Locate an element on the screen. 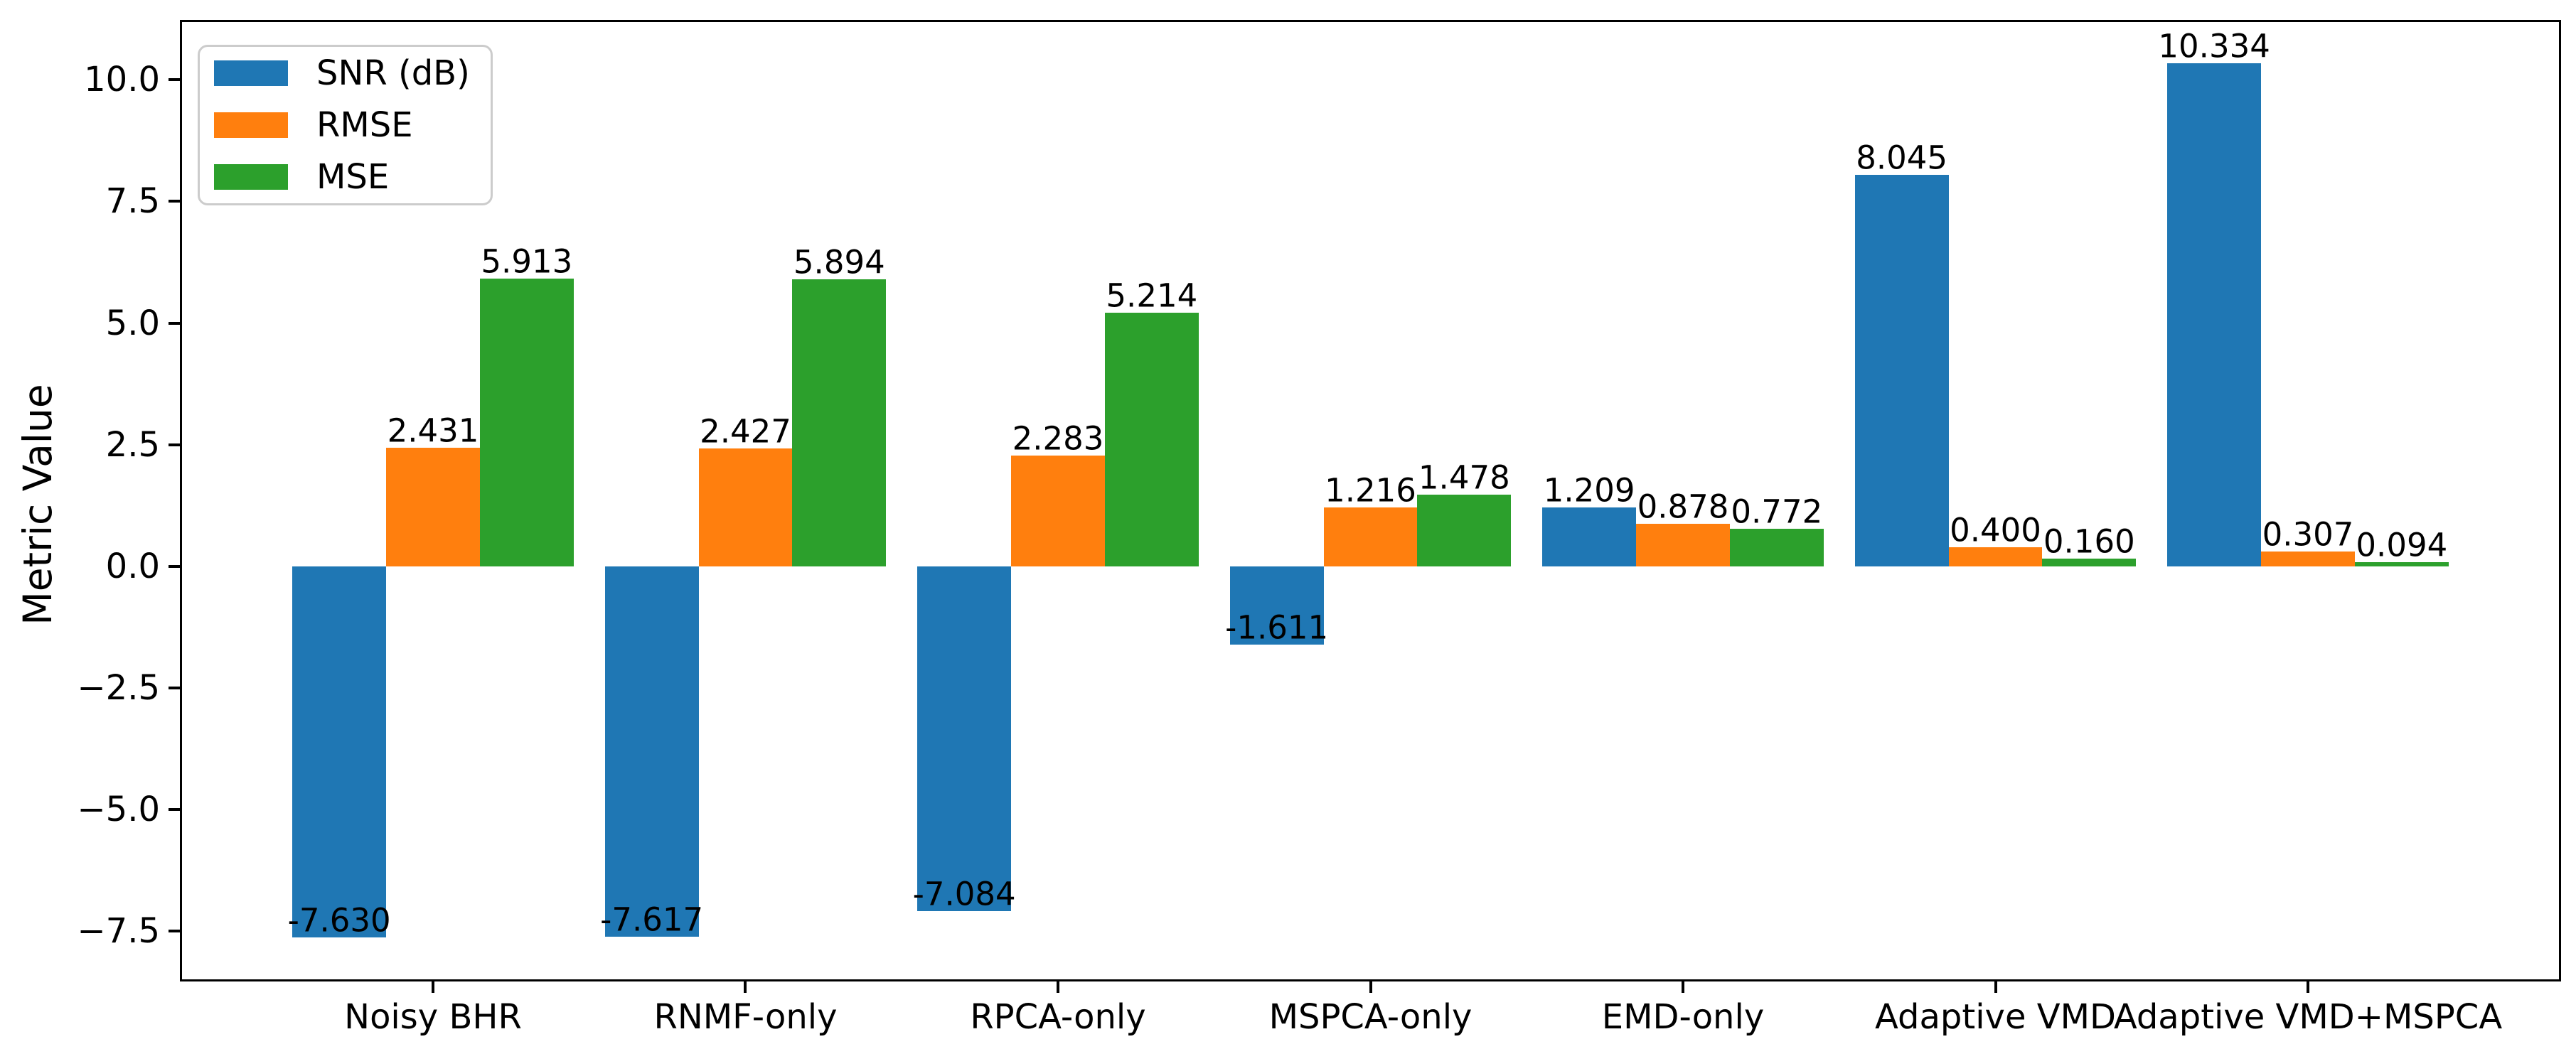 The width and height of the screenshot is (2576, 1049). bar-value-label: 0.307 is located at coordinates (2308, 534).